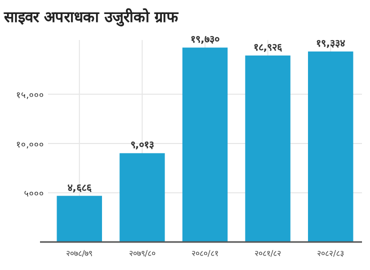  I want to click on y-tick-label: १५,०००, so click(30, 96).